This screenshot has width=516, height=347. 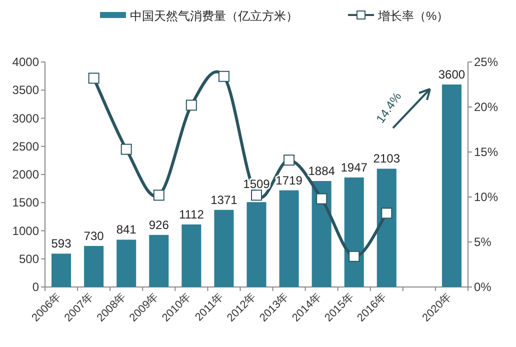 I want to click on y-tick-label: 2000, so click(x=26, y=175).